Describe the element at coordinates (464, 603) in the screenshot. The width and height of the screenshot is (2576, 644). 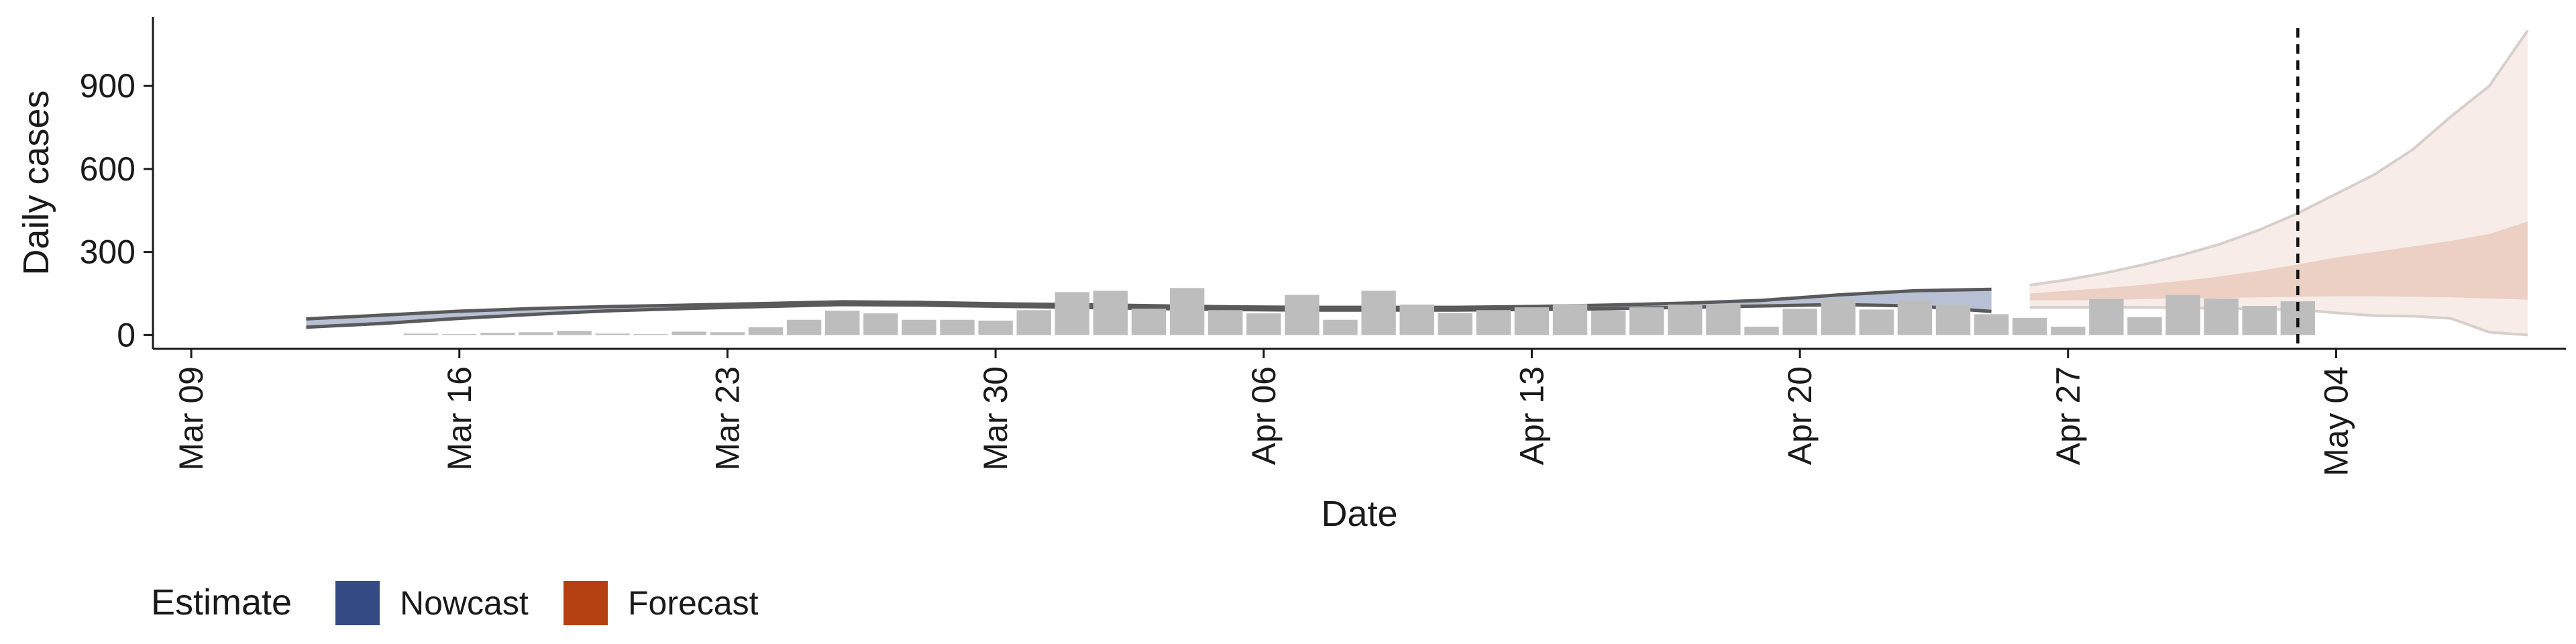
I see `legend-label-nowcast: Nowcast` at that location.